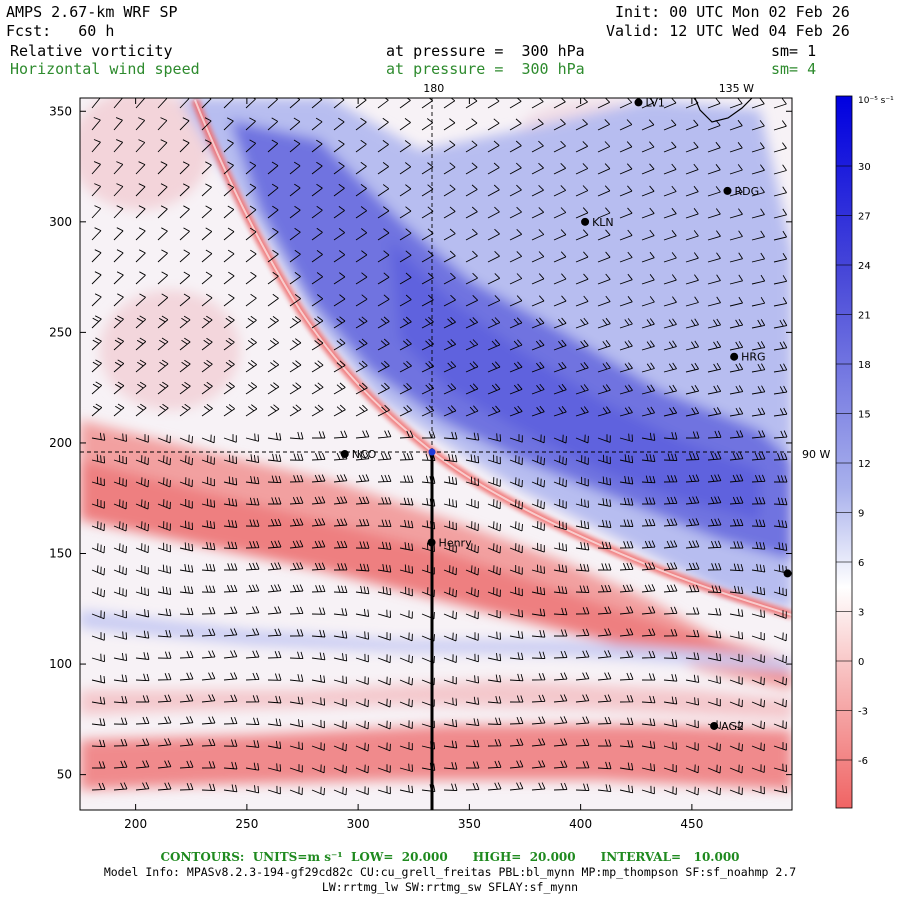  I want to click on x-tick-label: 400, so click(580, 824).